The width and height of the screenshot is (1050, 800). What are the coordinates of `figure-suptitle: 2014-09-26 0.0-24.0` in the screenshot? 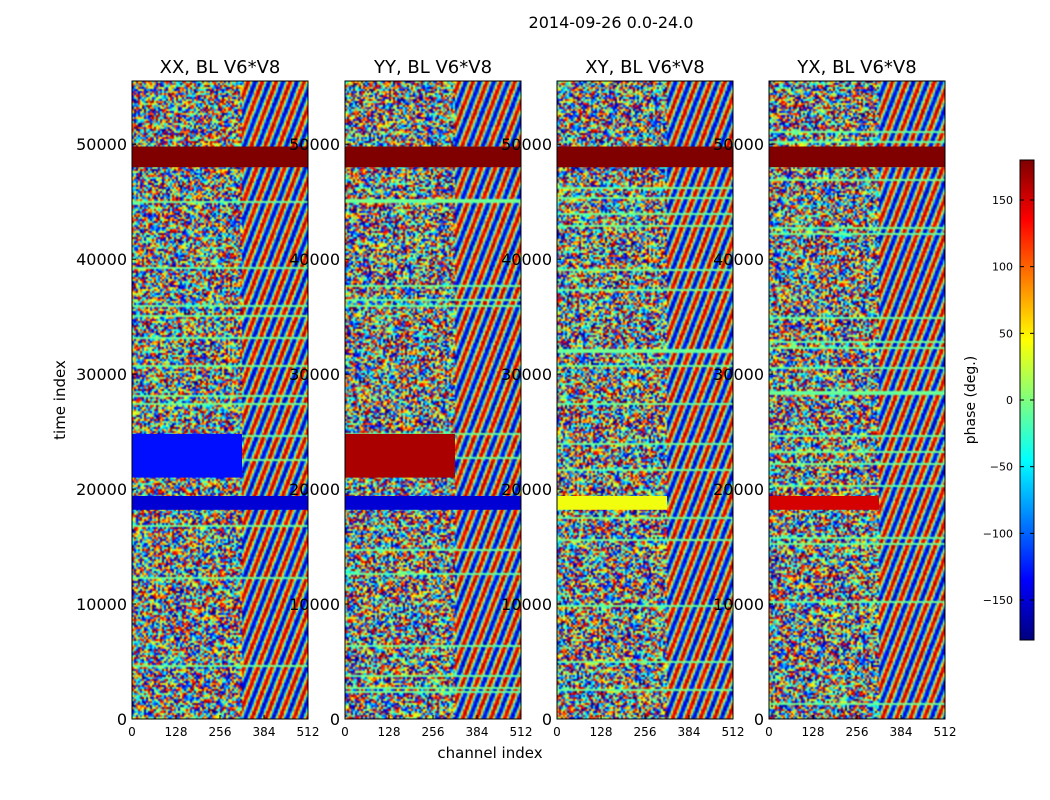 It's located at (611, 22).